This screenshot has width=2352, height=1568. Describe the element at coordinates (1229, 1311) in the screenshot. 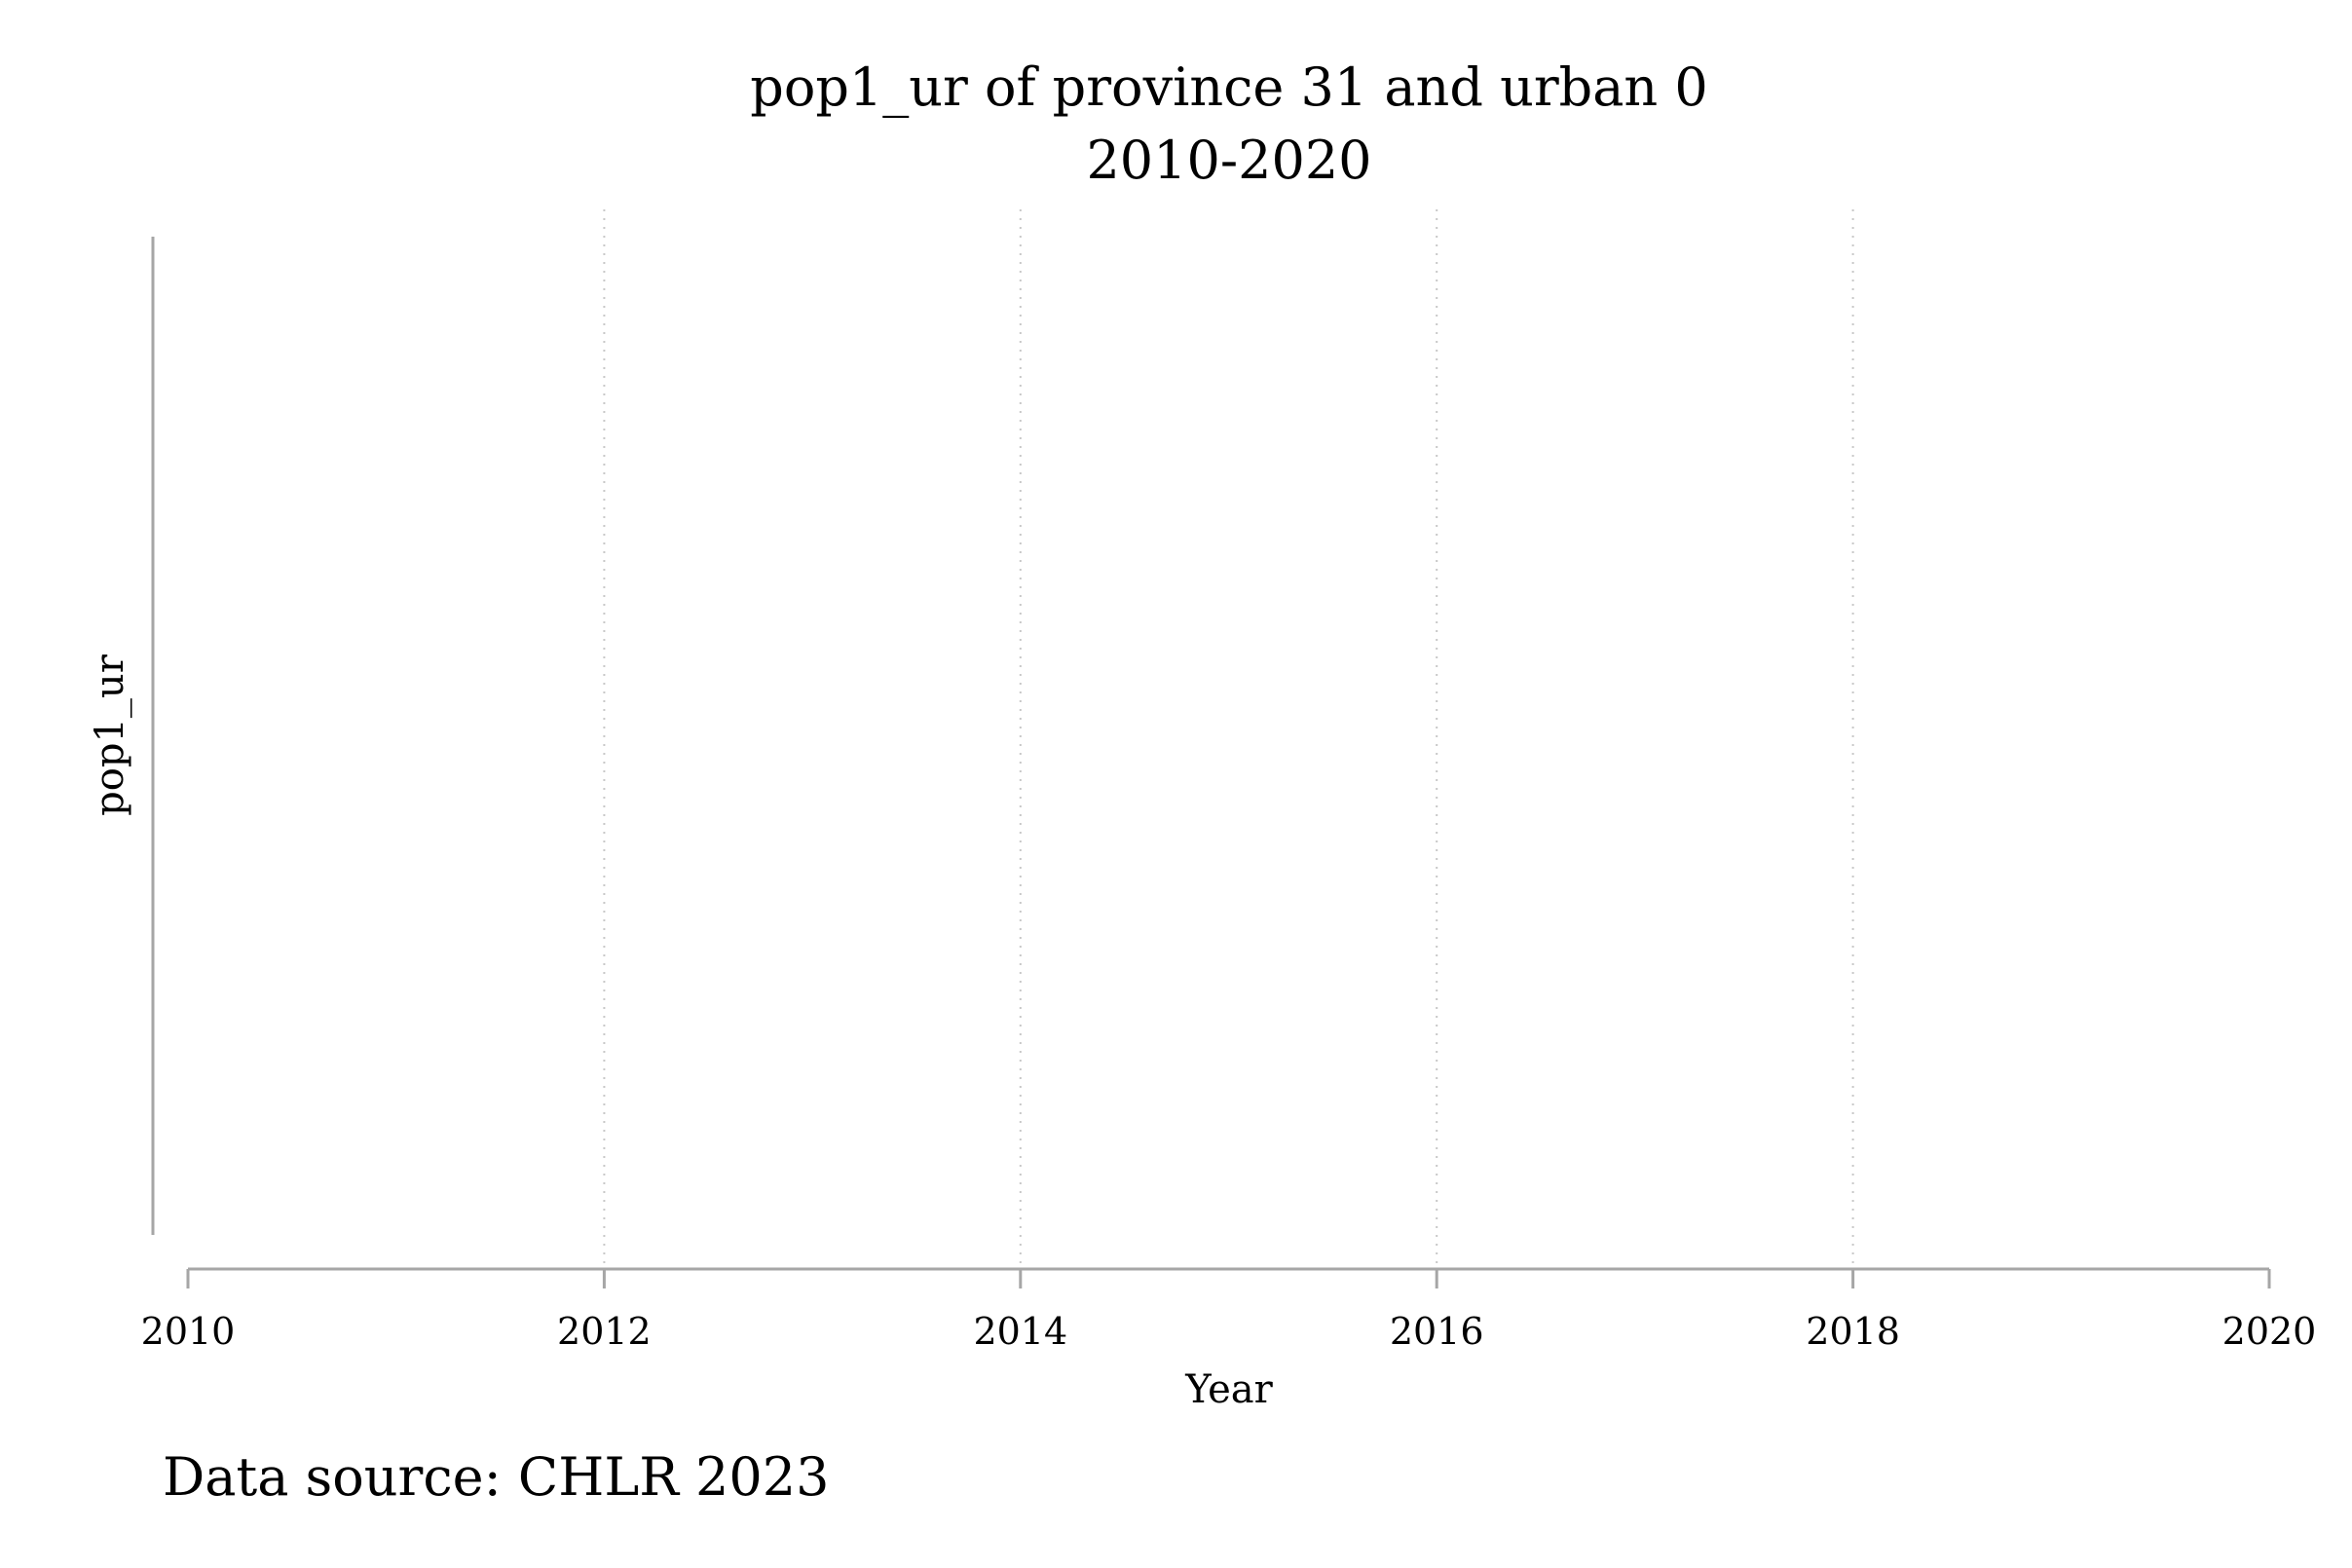

I see `x-axis-ticks: 2010 2012 2014 2016 2018 2020` at that location.